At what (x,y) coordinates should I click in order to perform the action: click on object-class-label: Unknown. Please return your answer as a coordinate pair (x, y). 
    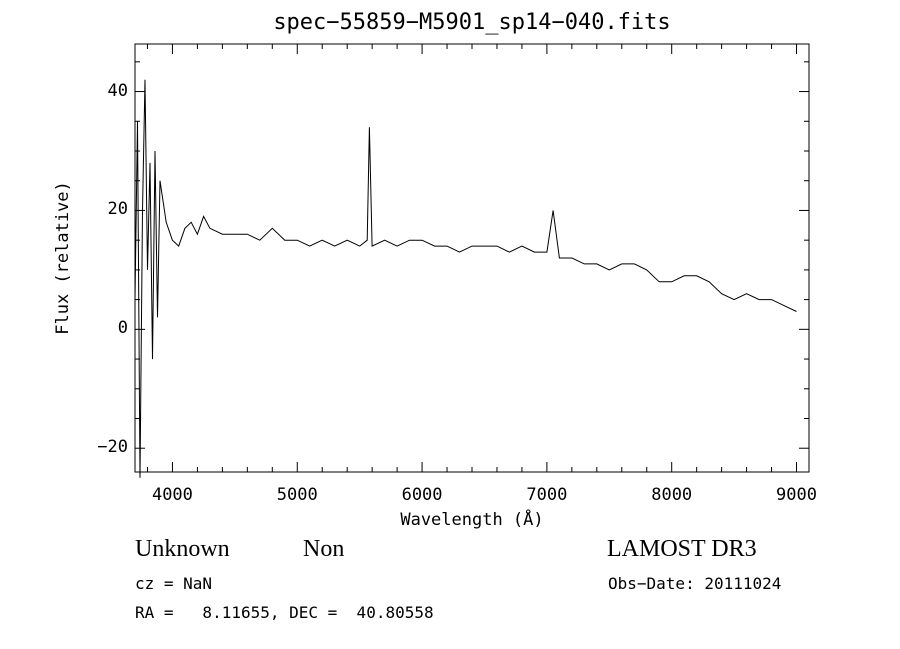
    Looking at the image, I should click on (182, 549).